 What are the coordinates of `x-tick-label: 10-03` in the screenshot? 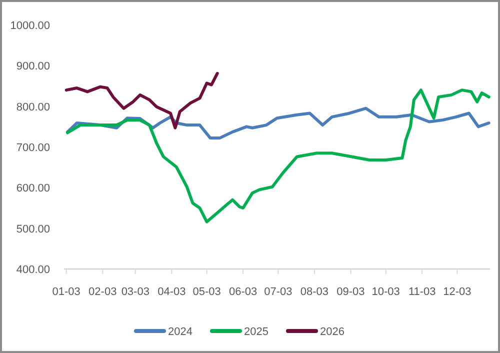 It's located at (386, 292).